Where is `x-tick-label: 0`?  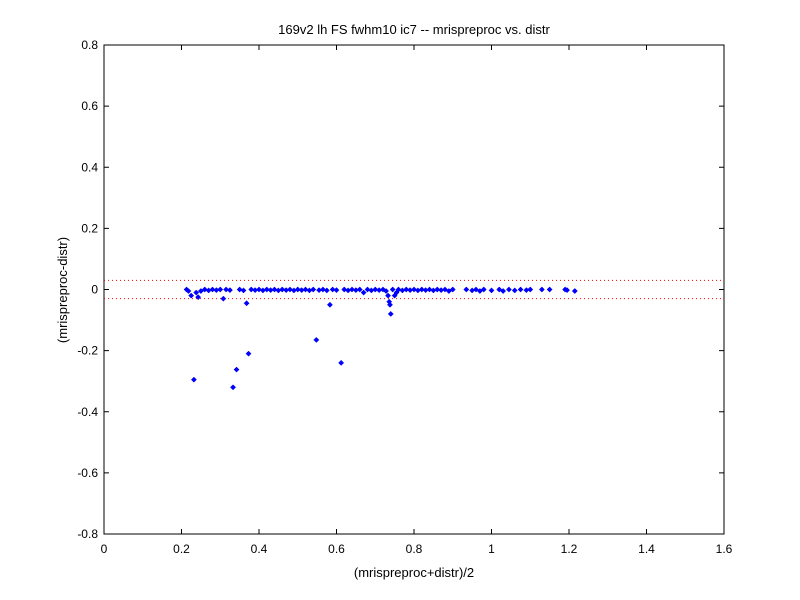 x-tick-label: 0 is located at coordinates (104, 549).